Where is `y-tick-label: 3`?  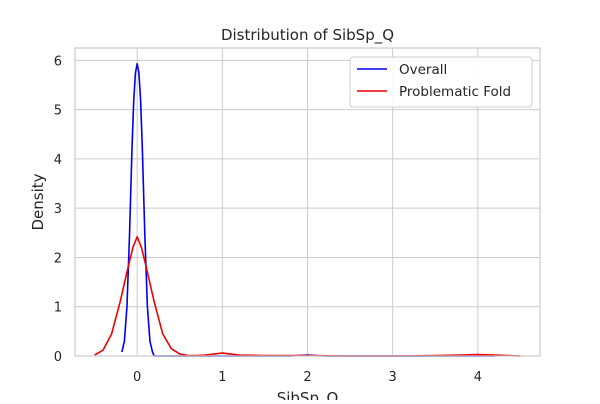
y-tick-label: 3 is located at coordinates (58, 209).